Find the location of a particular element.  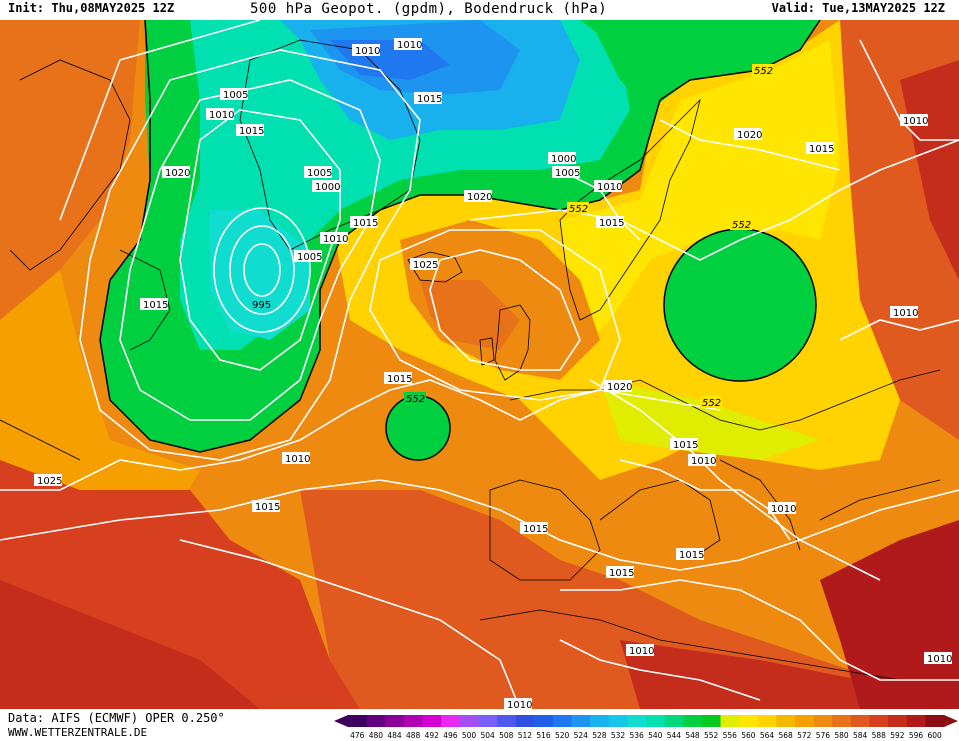

legend-tick-label: 528 is located at coordinates (599, 735).